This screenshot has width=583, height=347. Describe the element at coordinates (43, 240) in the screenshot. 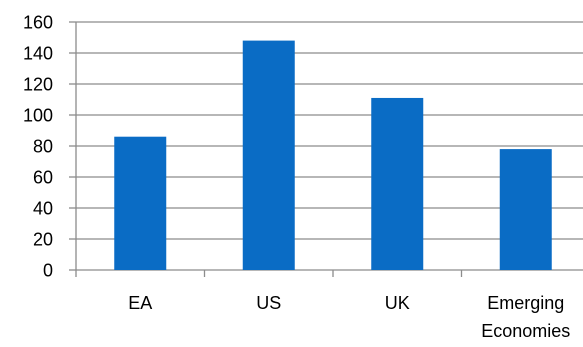

I see `y-tick-label: 20` at that location.